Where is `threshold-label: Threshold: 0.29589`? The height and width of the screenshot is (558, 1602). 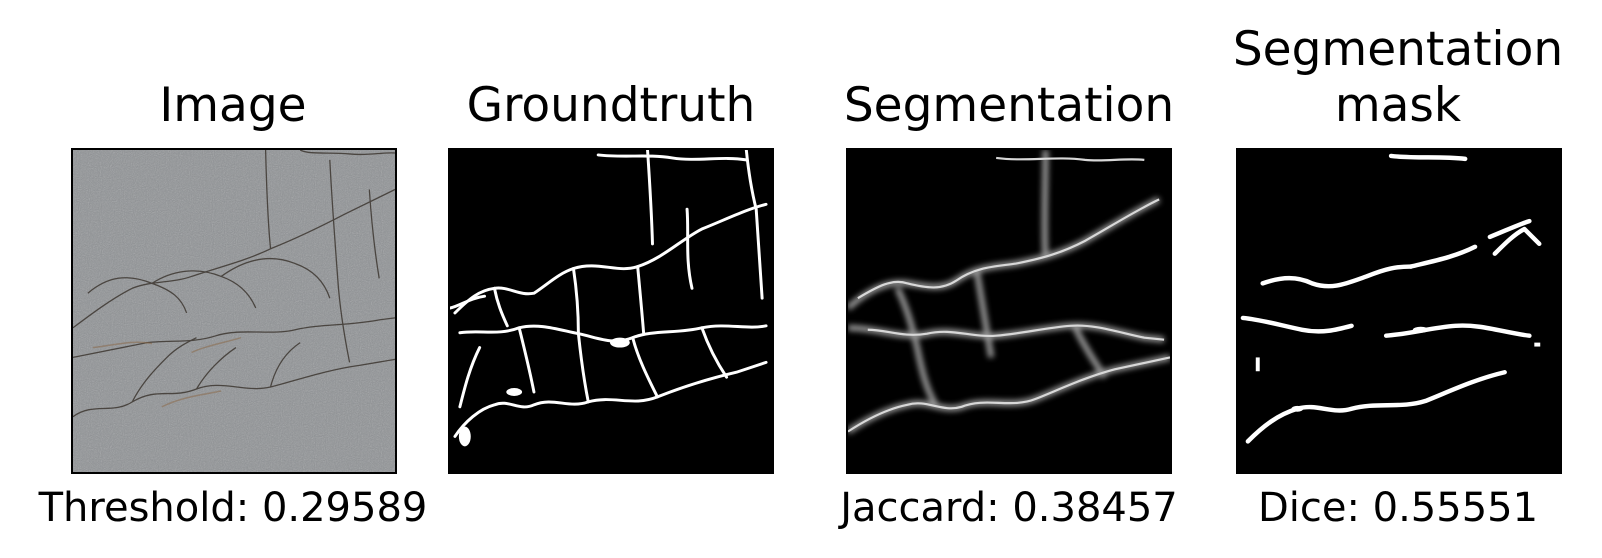 threshold-label: Threshold: 0.29589 is located at coordinates (233, 508).